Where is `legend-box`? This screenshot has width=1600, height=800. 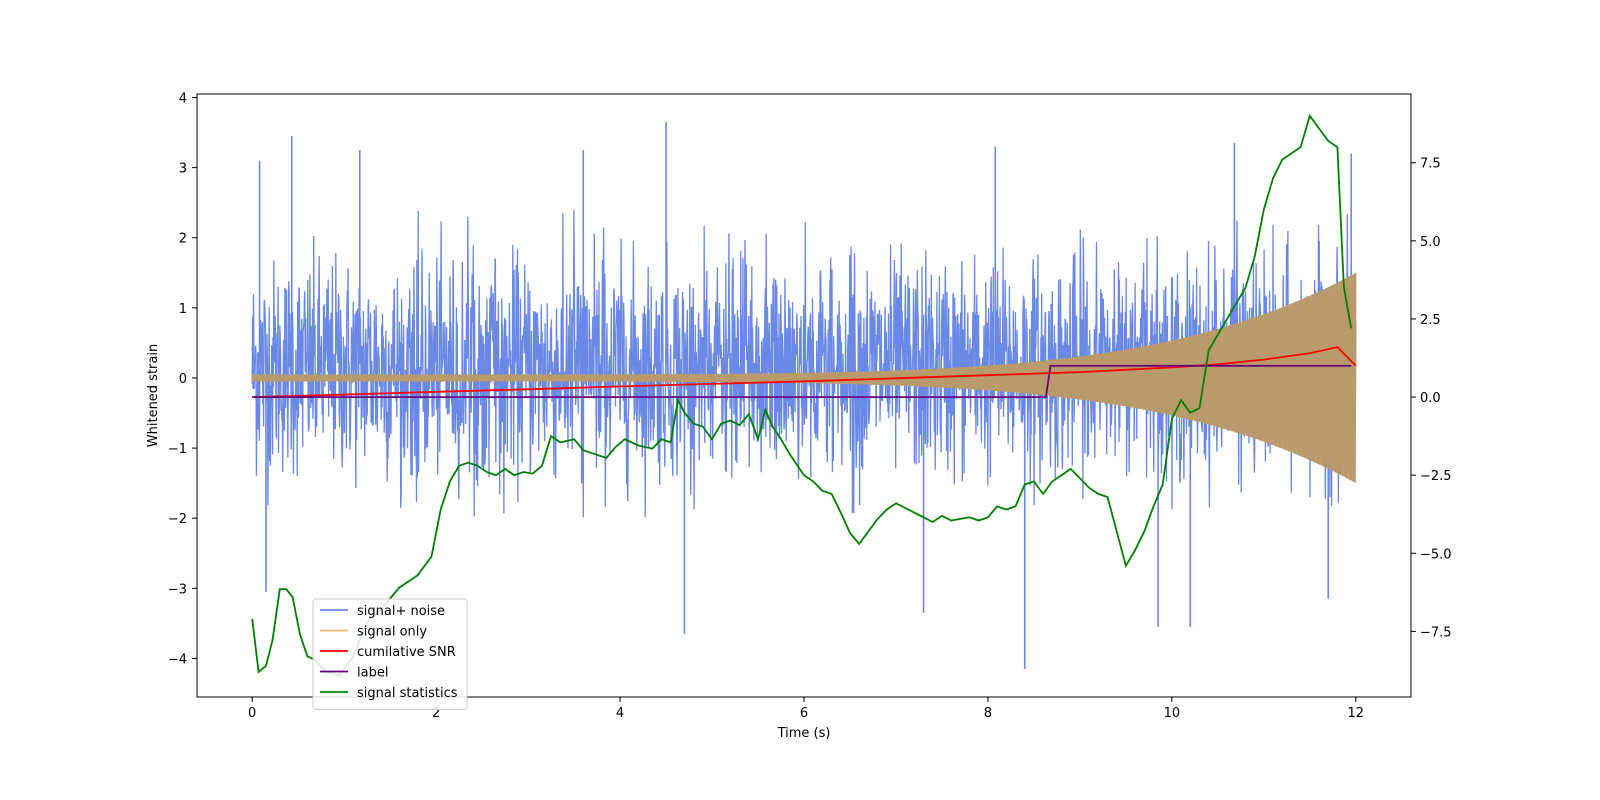
legend-box is located at coordinates (390, 654).